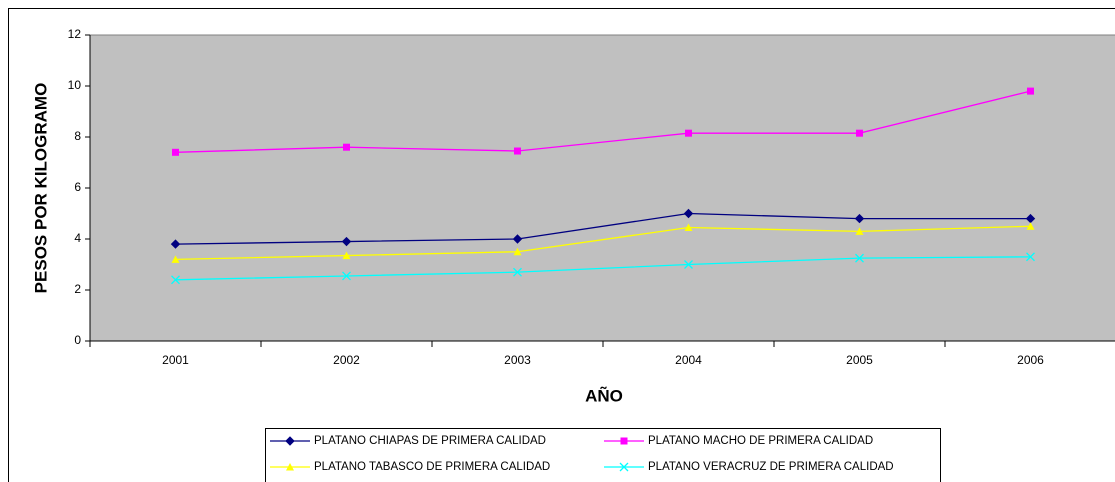 This screenshot has height=482, width=1115. Describe the element at coordinates (77, 136) in the screenshot. I see `y-tick-label: 8` at that location.